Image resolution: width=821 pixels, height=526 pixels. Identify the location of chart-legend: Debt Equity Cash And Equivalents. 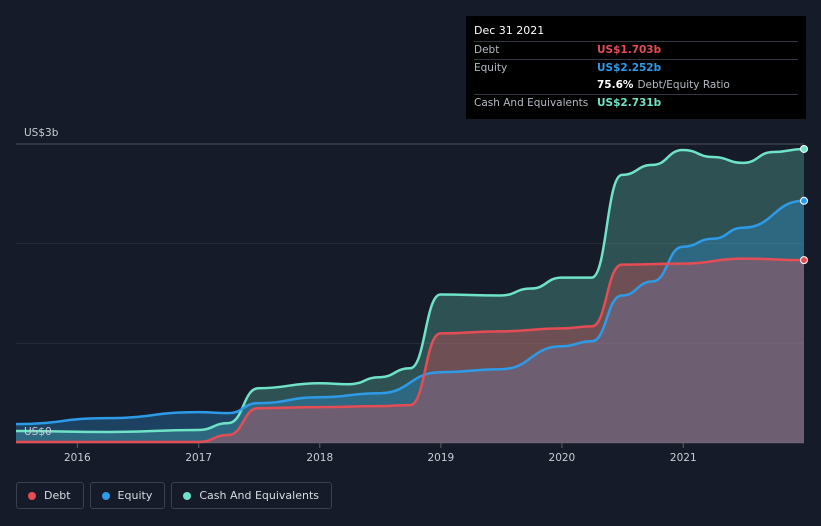
(174, 495).